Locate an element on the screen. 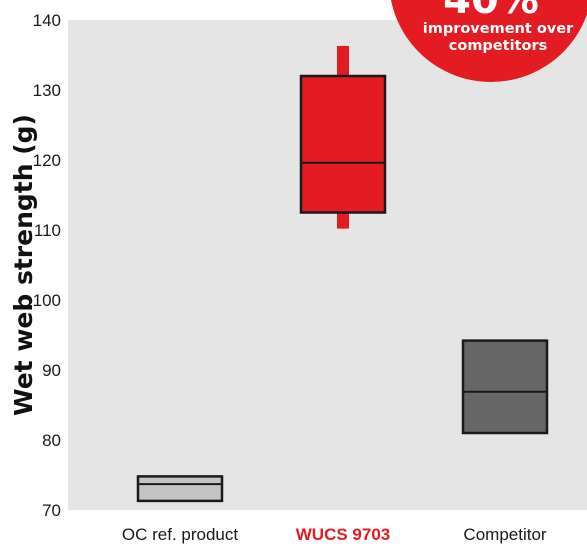 The width and height of the screenshot is (587, 551). badge-circle is located at coordinates (489, 41).